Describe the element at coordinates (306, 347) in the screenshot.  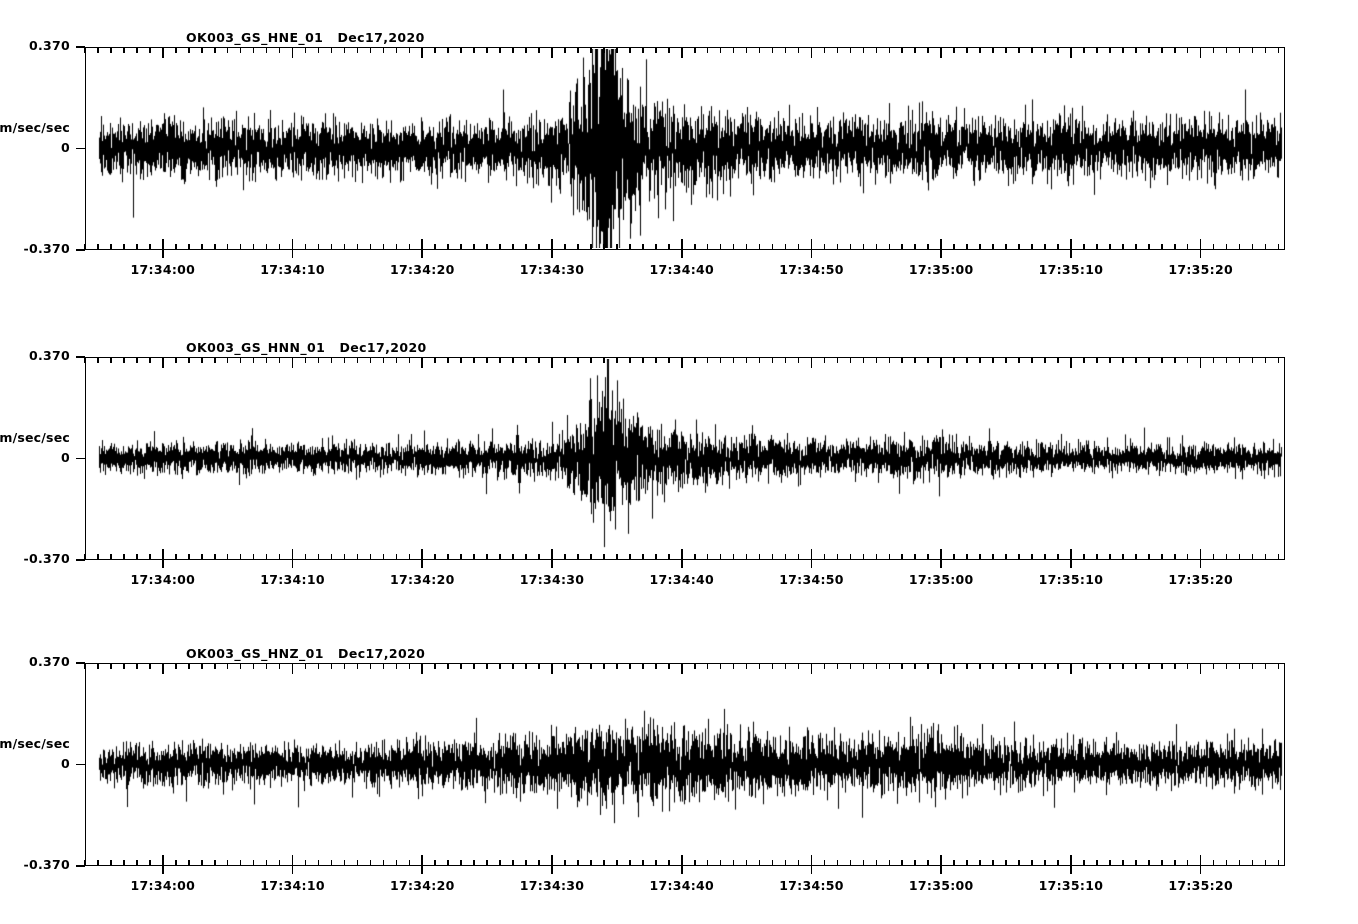
I see `panel-title-hnn: OK003_GS_HNN_01 Dec17,2020` at that location.